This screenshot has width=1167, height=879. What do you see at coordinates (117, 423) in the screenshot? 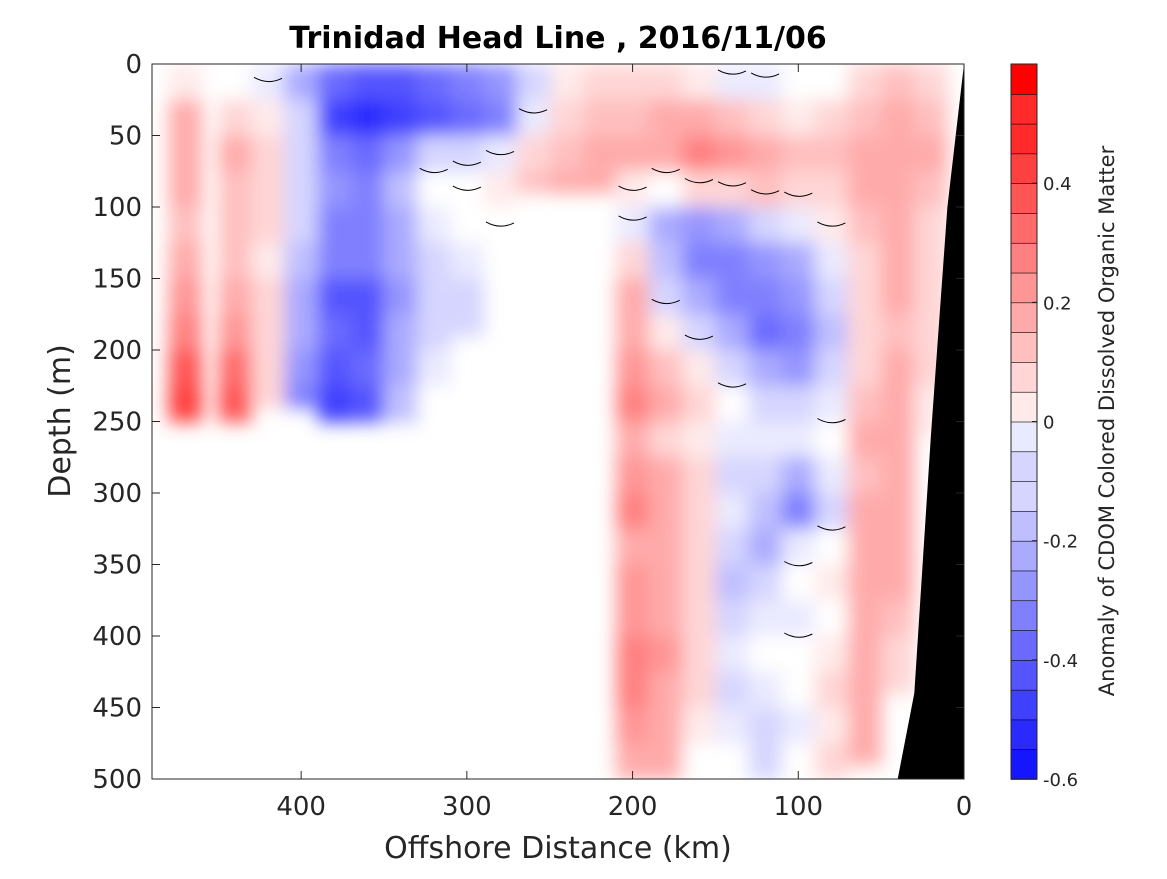
I see `y-tick-label: 250` at bounding box center [117, 423].